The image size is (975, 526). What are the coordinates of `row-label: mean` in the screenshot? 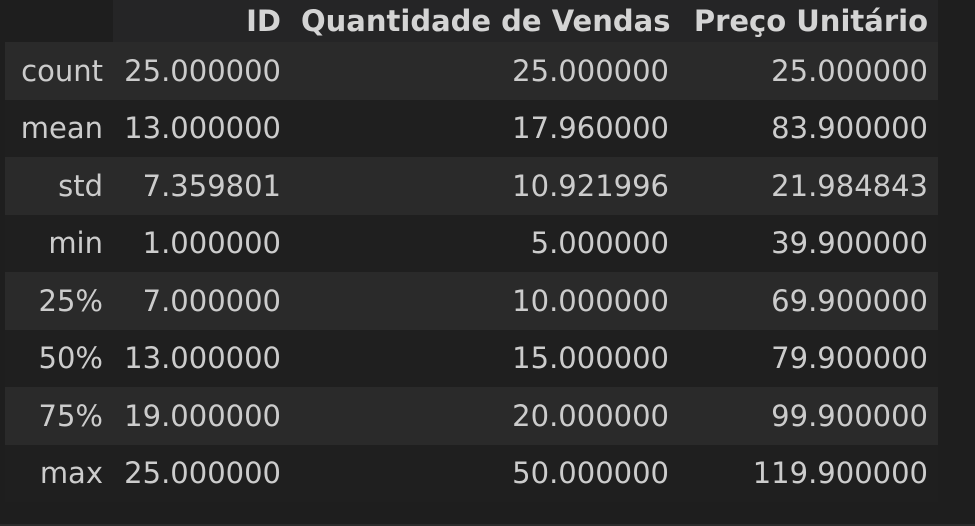 It's located at (61, 128).